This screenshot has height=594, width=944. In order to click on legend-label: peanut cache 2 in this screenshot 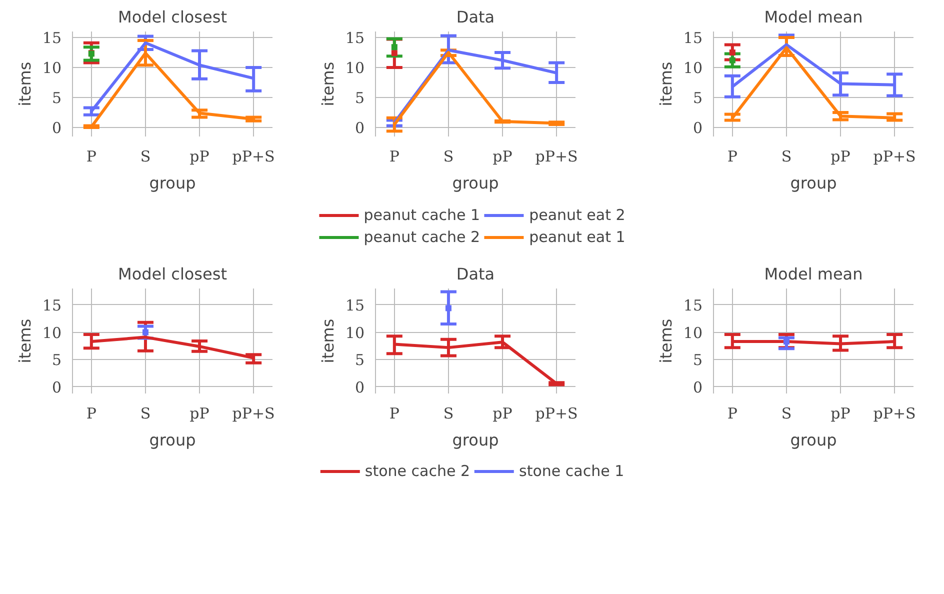, I will do `click(422, 237)`.